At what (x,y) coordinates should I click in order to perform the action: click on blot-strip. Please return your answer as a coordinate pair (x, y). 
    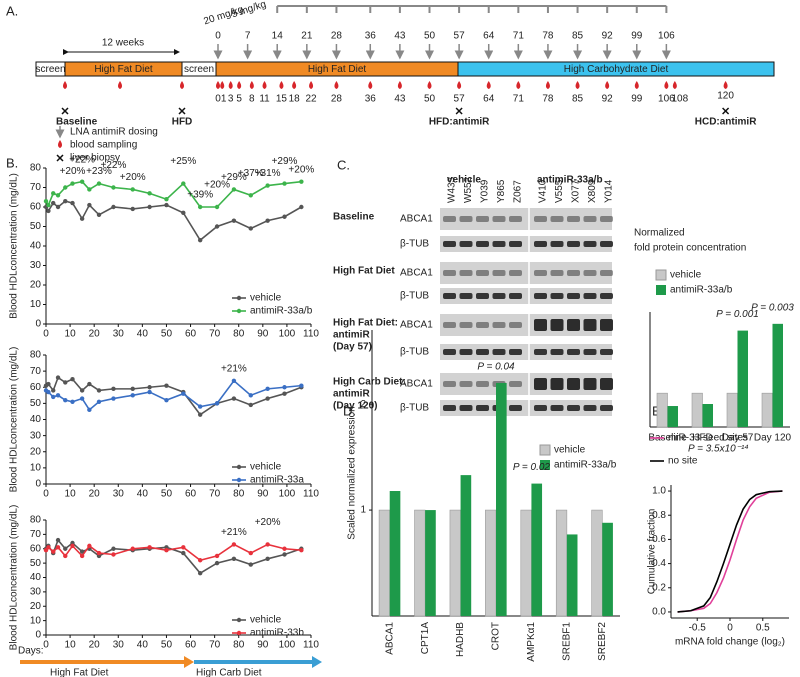
    Looking at the image, I should click on (526, 244).